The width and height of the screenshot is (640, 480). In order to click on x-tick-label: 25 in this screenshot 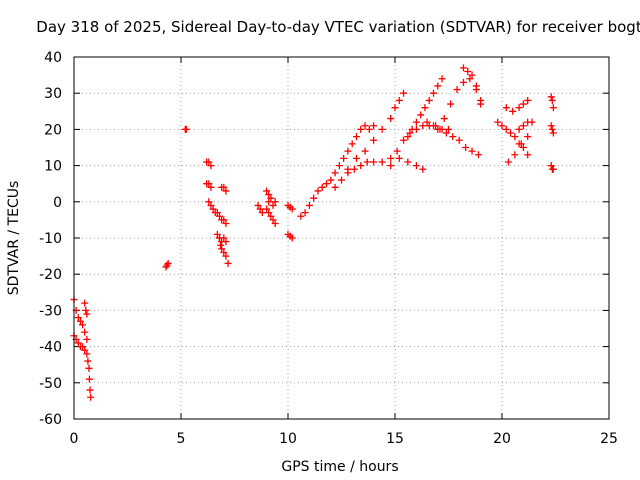, I will do `click(609, 439)`.